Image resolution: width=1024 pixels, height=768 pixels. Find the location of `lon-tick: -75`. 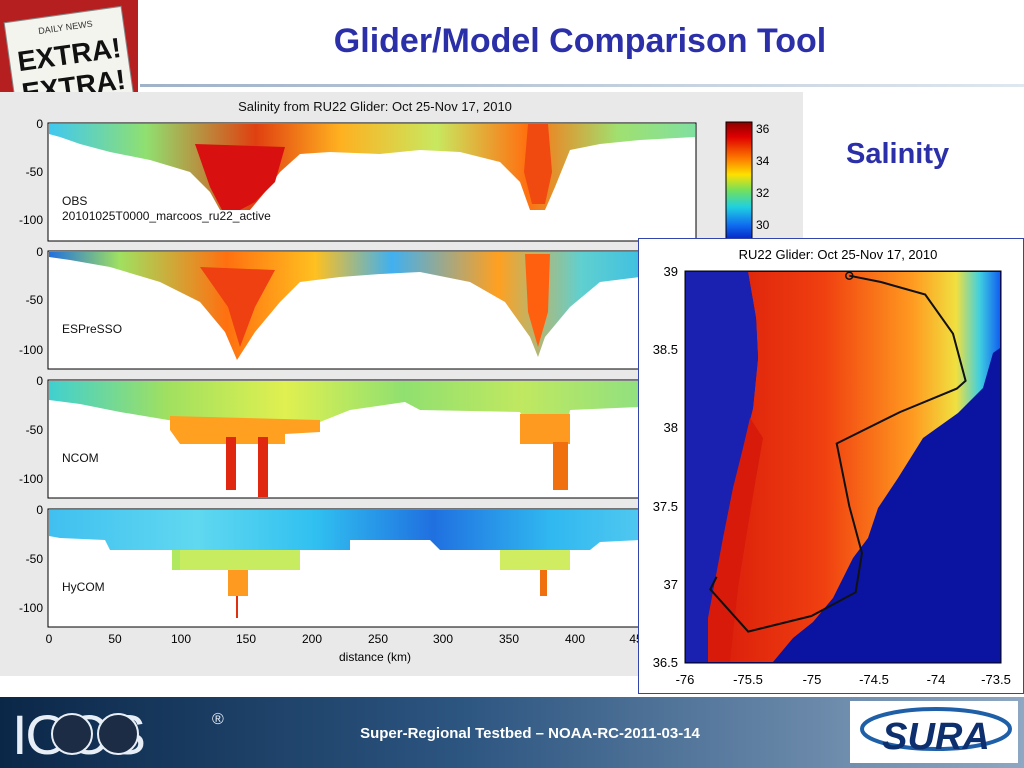

lon-tick: -75 is located at coordinates (812, 679).